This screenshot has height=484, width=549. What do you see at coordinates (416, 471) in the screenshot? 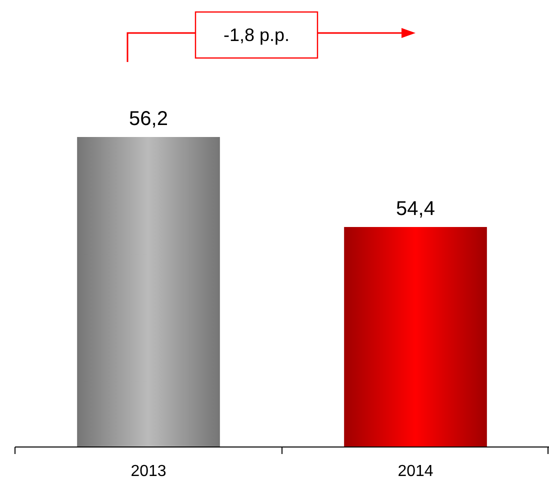
I see `x-tick-label: 2014` at bounding box center [416, 471].